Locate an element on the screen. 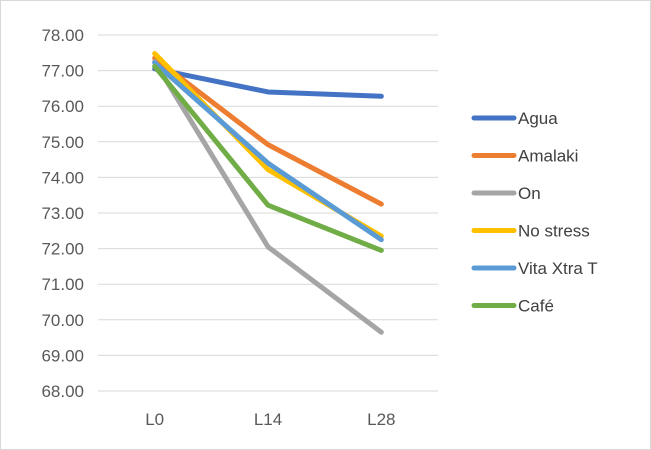 This screenshot has width=651, height=450. legend-label: No stress is located at coordinates (554, 231).